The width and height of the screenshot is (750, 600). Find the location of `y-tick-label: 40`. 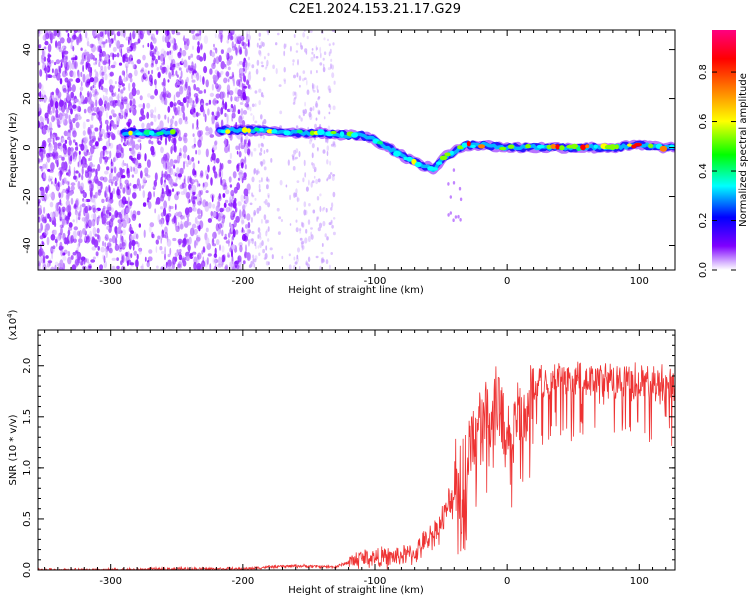

y-tick-label: 40 is located at coordinates (27, 49).